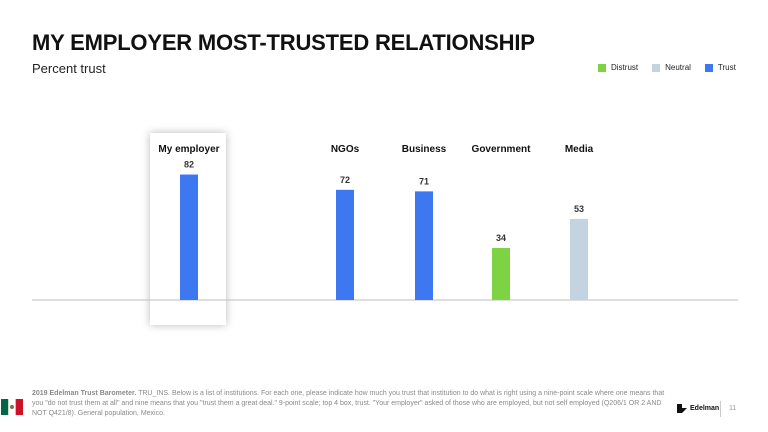  Describe the element at coordinates (579, 149) in the screenshot. I see `category-label-media: Media` at that location.